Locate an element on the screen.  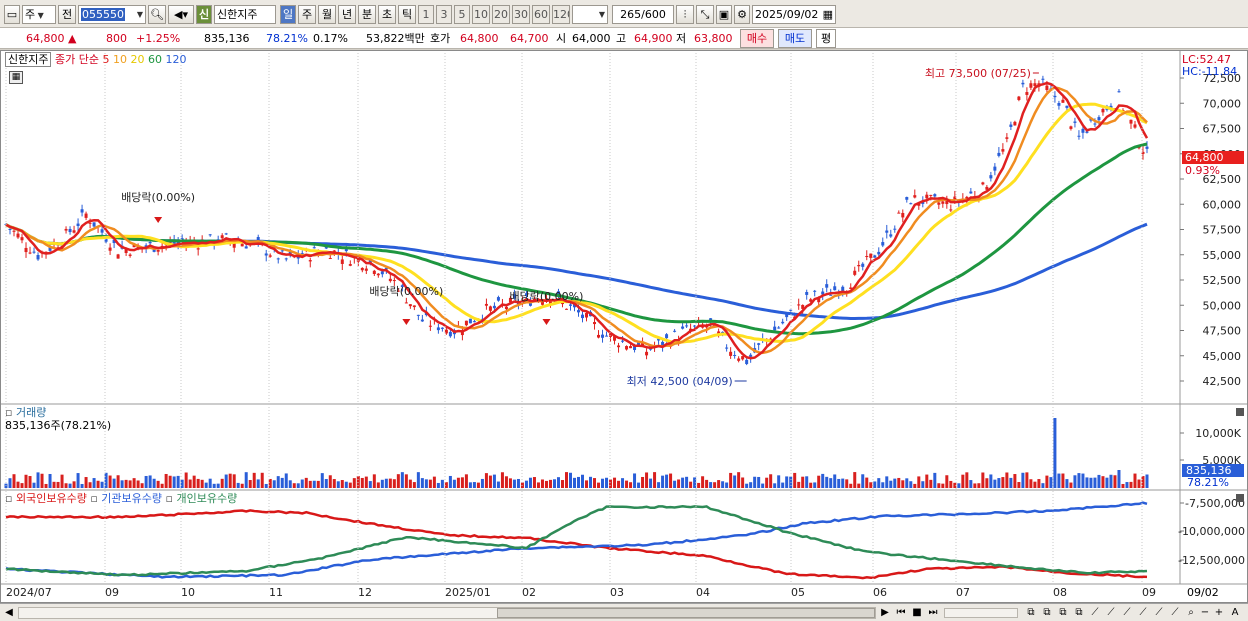
trend-tool-icon: ⤡ is located at coordinates (705, 14).